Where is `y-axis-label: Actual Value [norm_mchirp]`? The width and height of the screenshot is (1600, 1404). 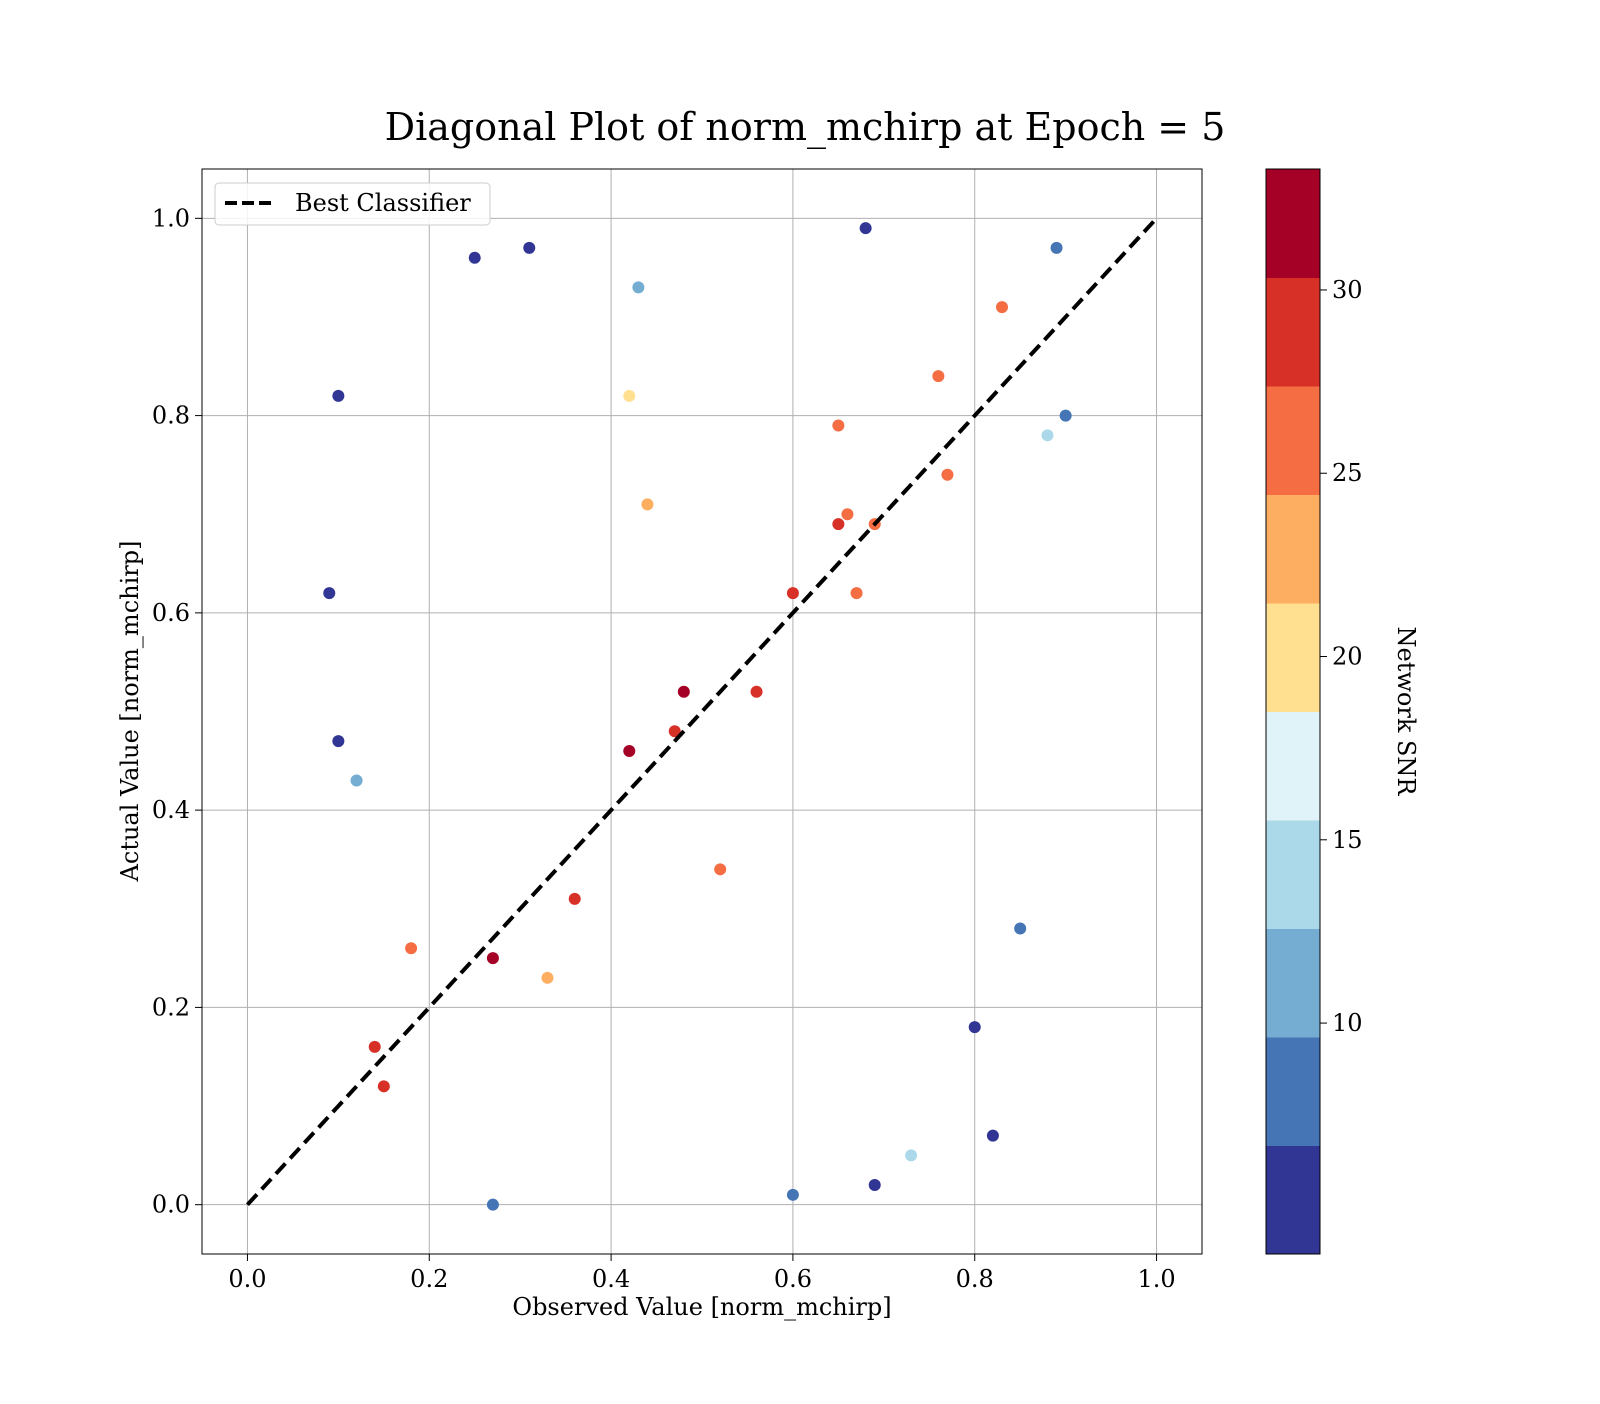 y-axis-label: Actual Value [norm_mchirp] is located at coordinates (130, 712).